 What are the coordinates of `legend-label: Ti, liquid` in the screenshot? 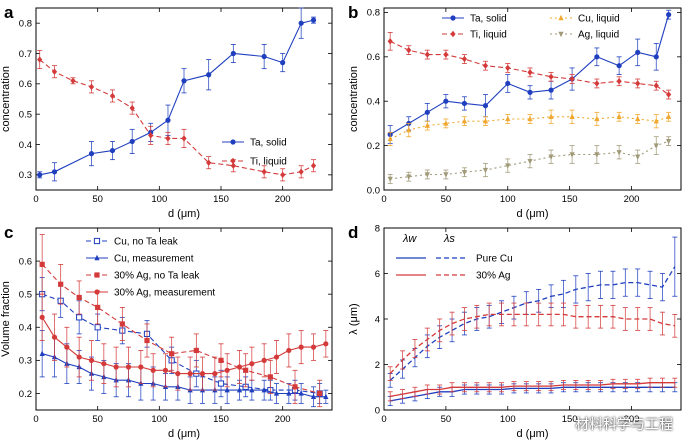 It's located at (488, 35).